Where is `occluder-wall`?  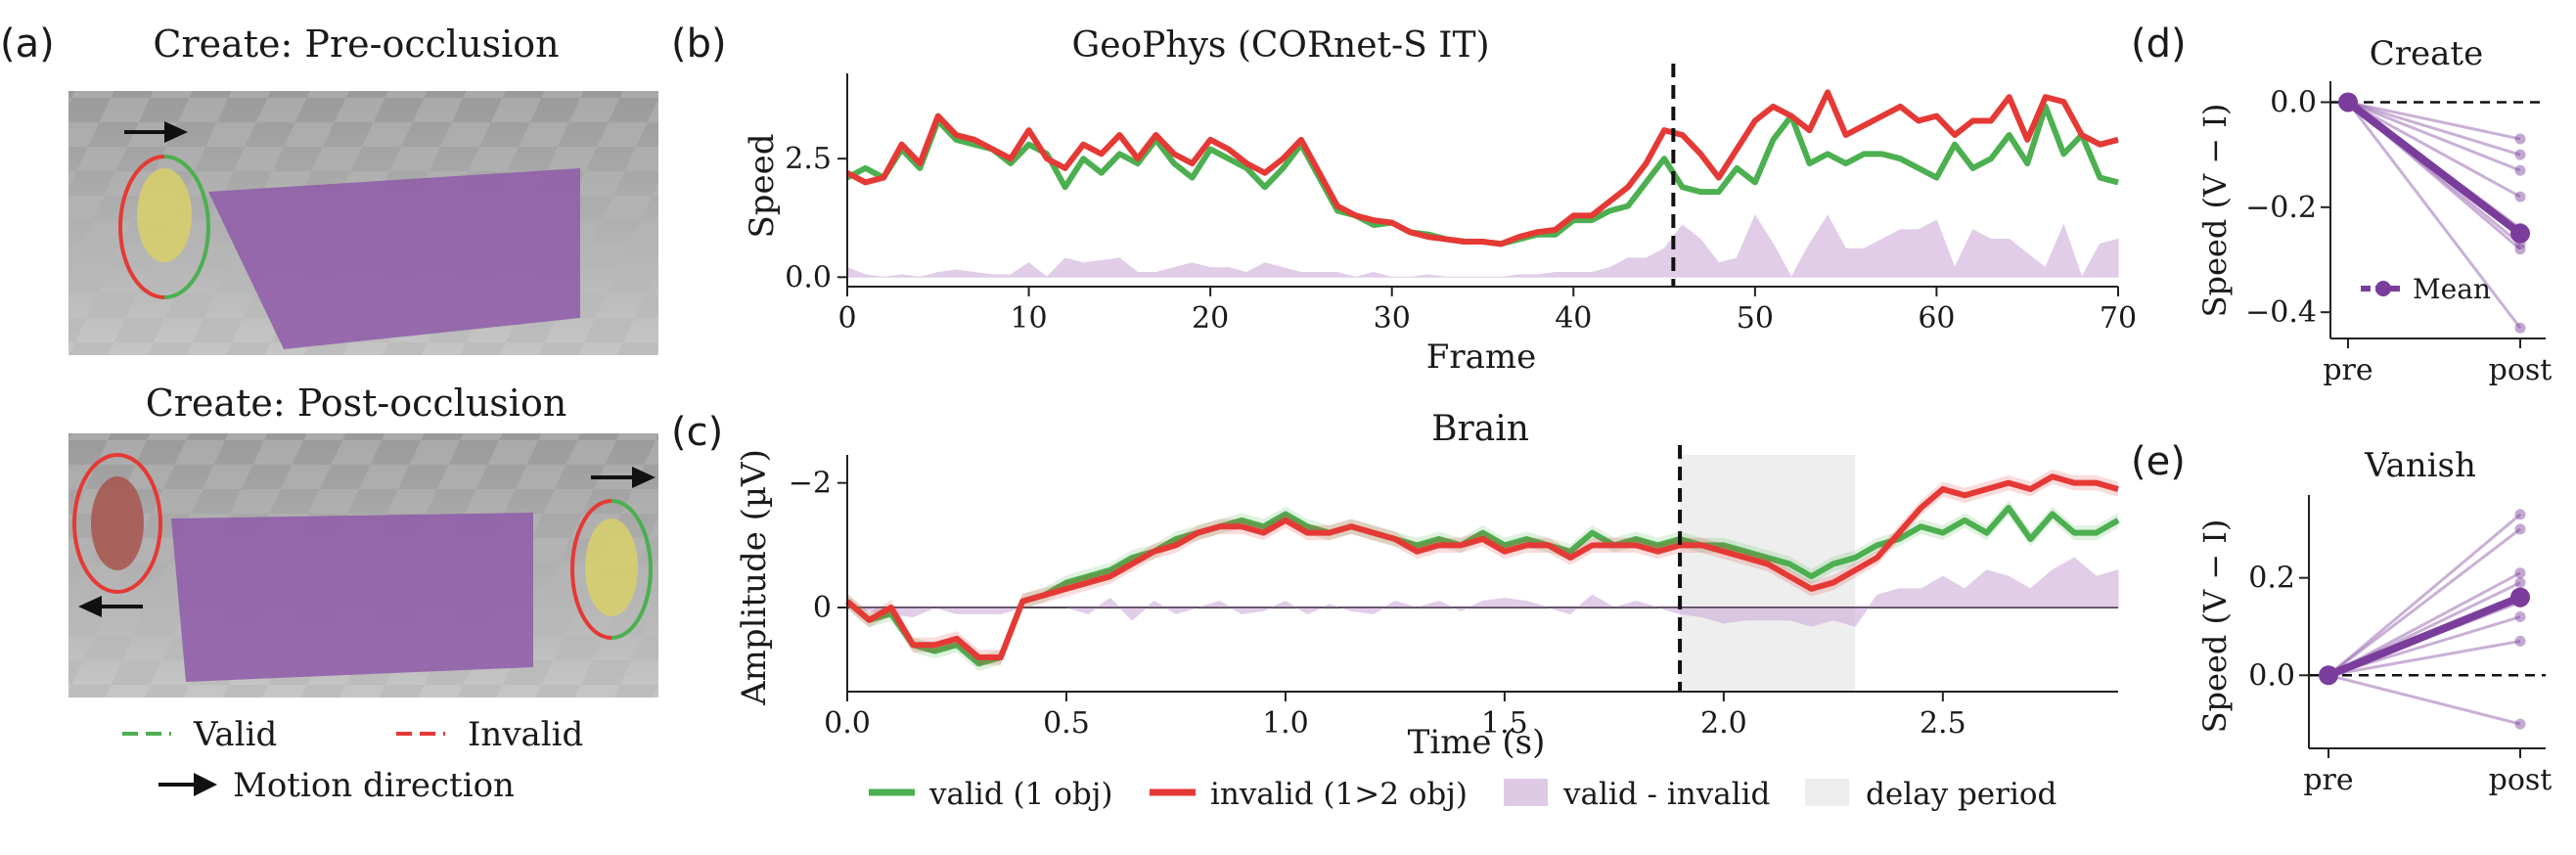 occluder-wall is located at coordinates (394, 258).